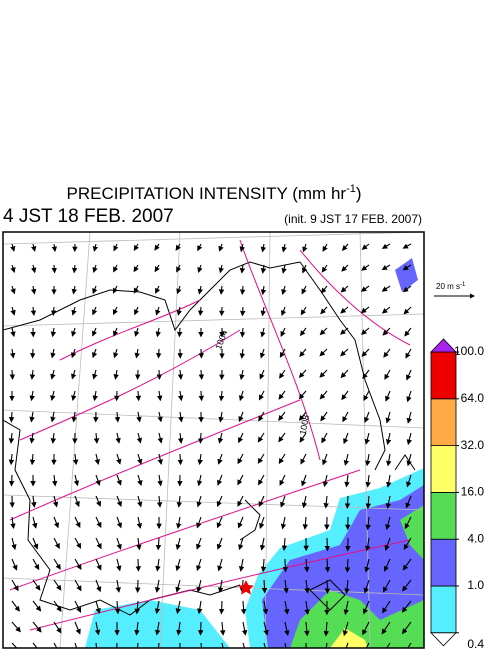 Image resolution: width=500 pixels, height=650 pixels. I want to click on init-time: (init. 9 JST 17 FEB. 2007), so click(353, 219).